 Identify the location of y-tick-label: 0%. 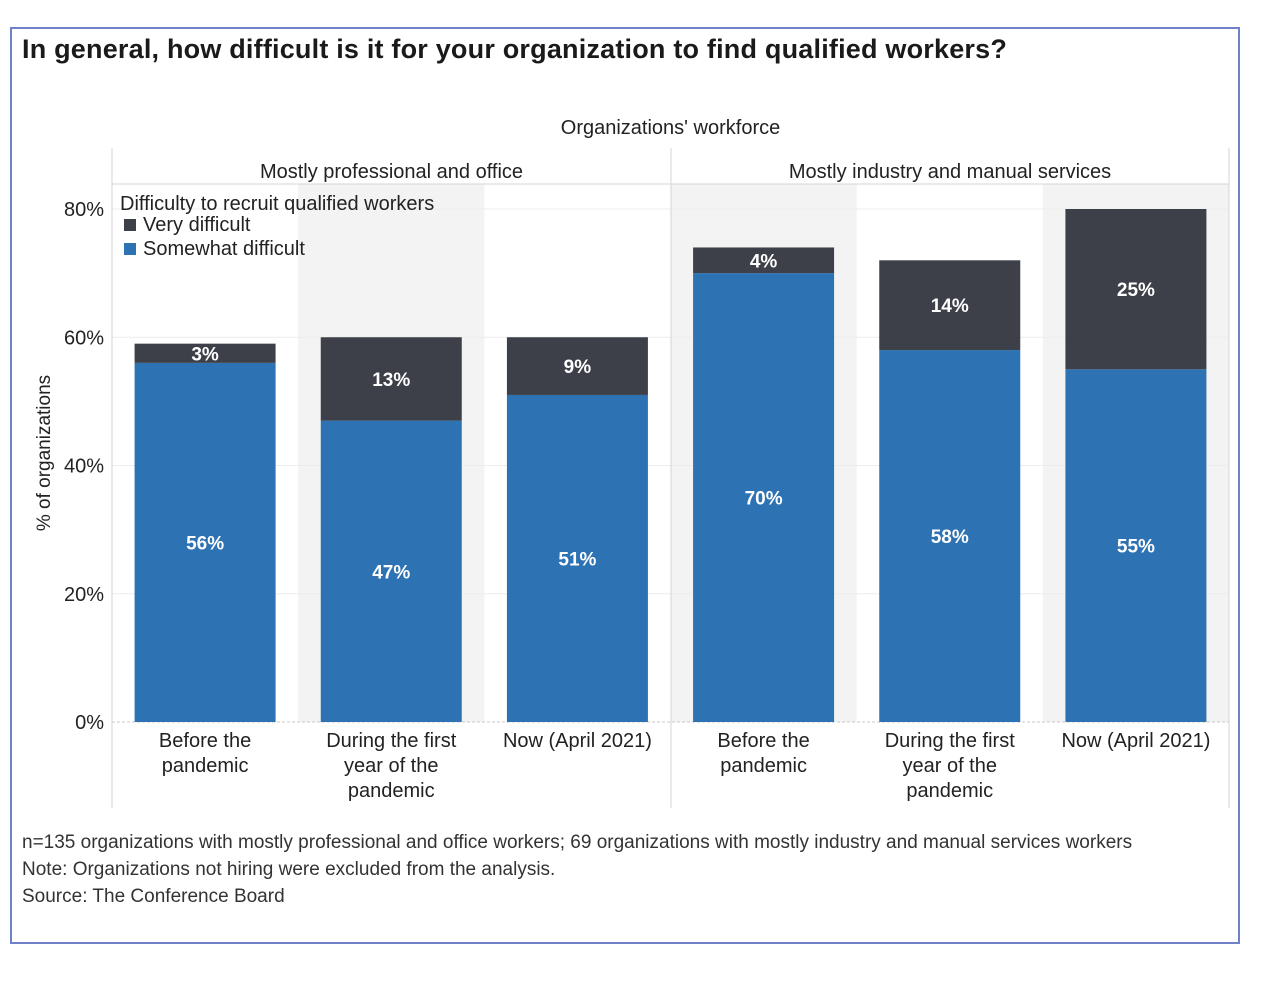
(89, 723).